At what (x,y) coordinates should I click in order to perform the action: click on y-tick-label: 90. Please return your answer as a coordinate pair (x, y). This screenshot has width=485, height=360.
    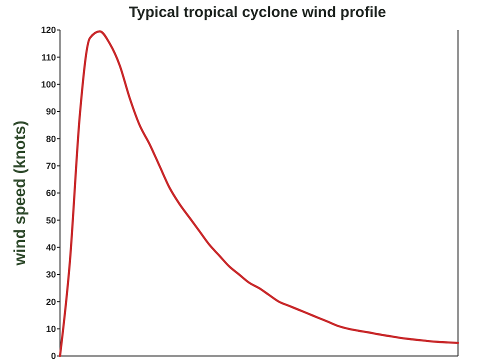
    Looking at the image, I should click on (51, 111).